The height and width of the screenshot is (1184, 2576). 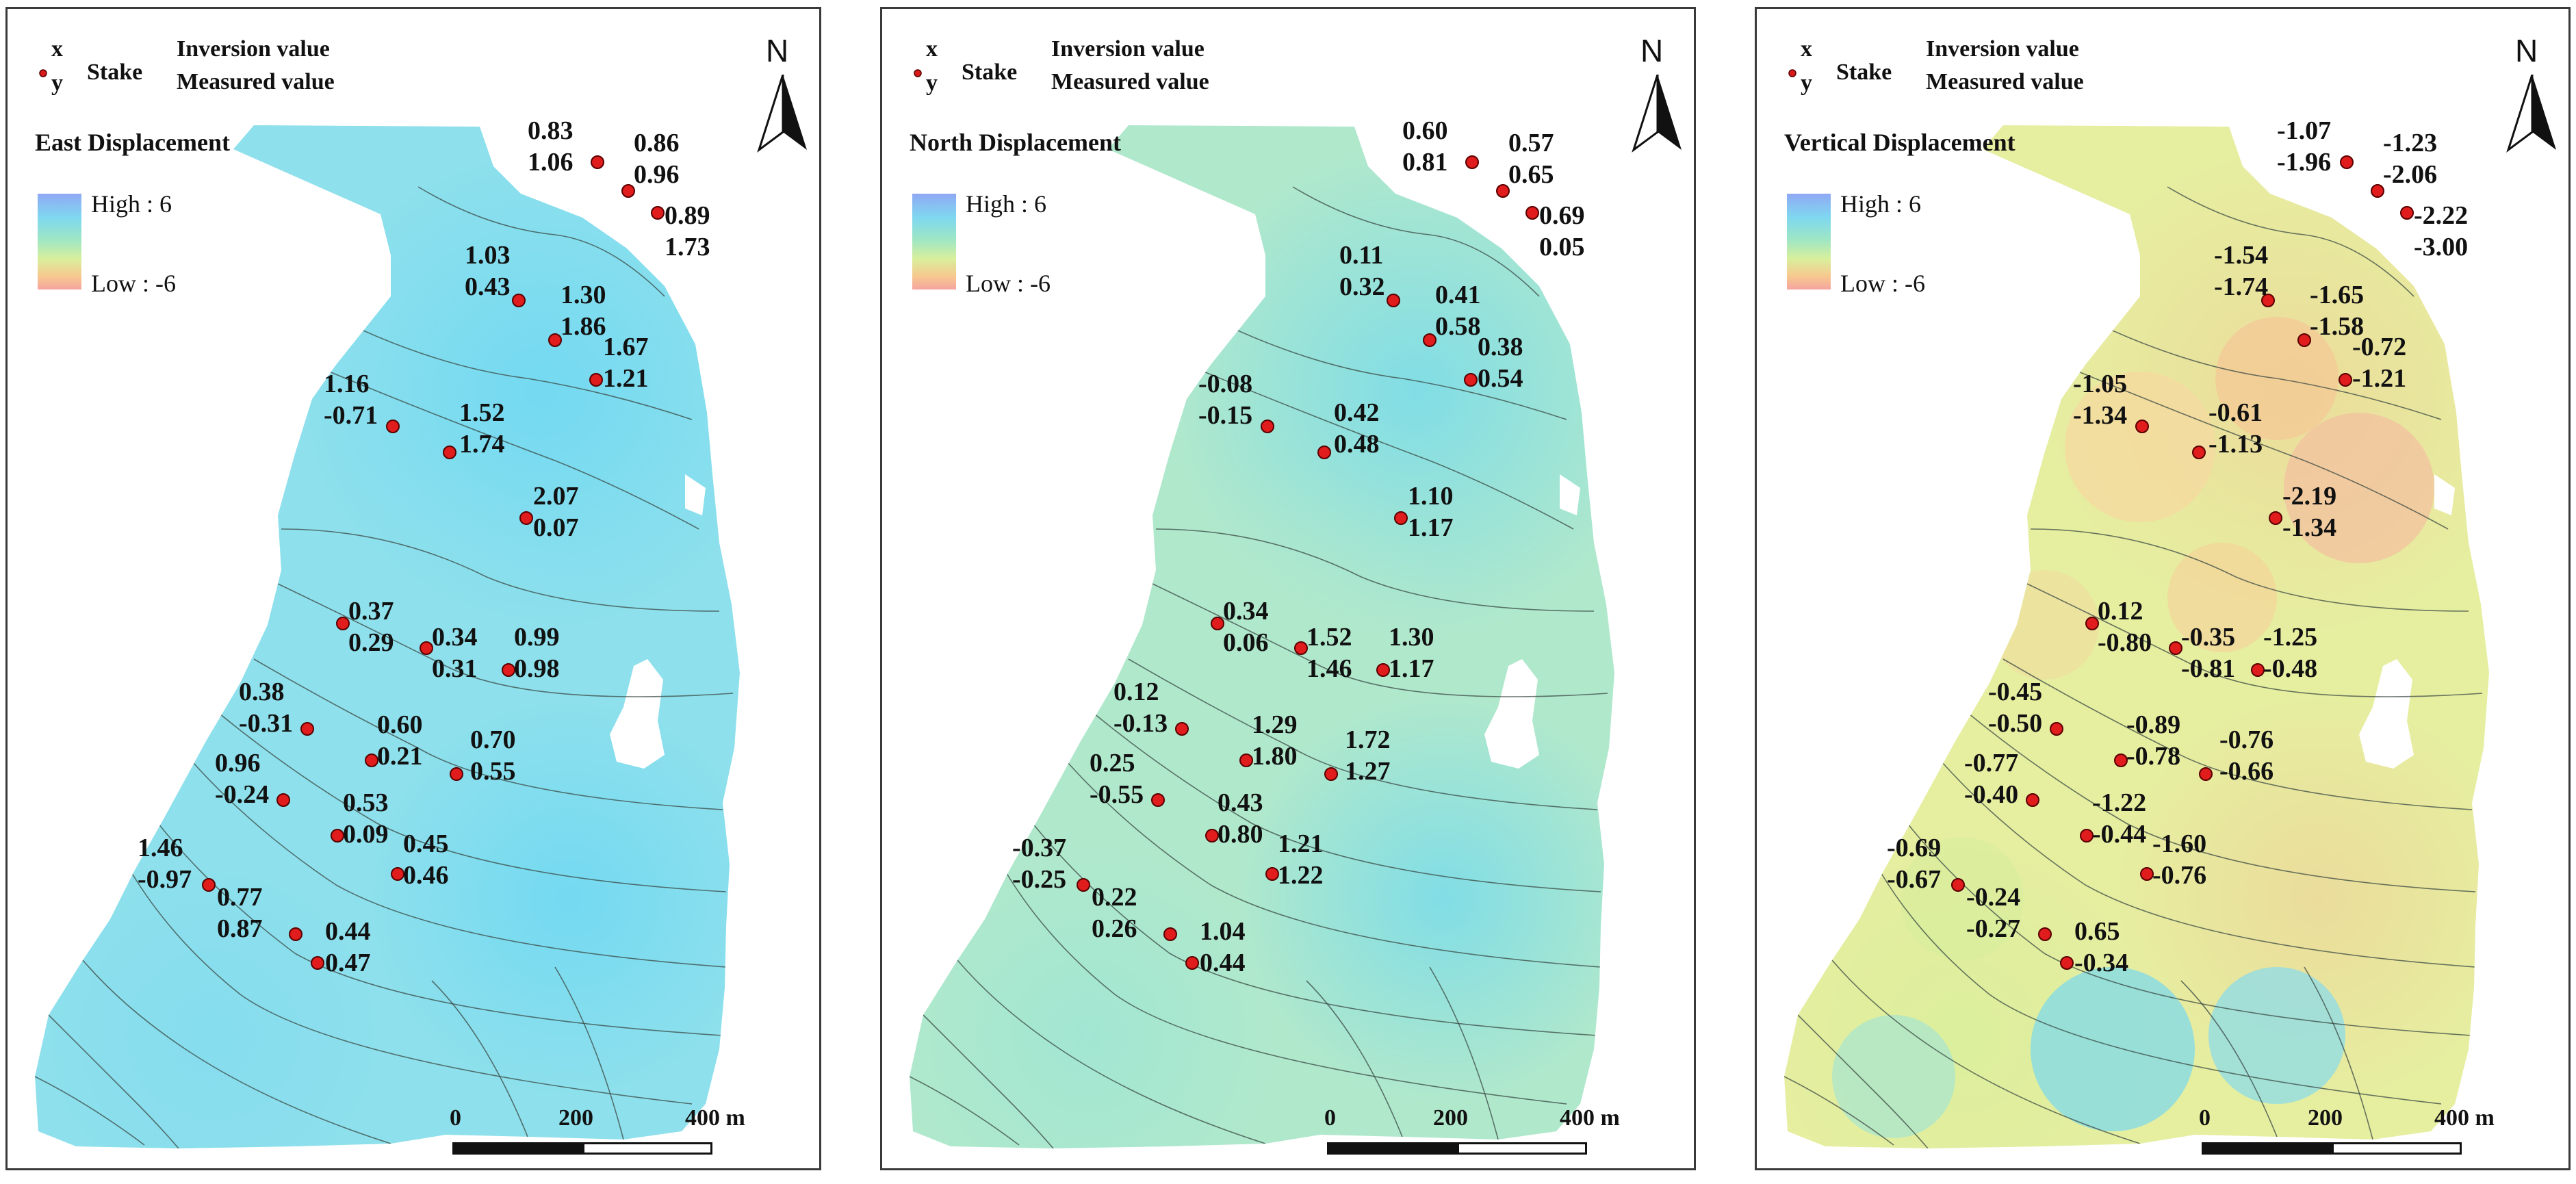 What do you see at coordinates (240, 898) in the screenshot?
I see `stake-inversion-value: 0.77` at bounding box center [240, 898].